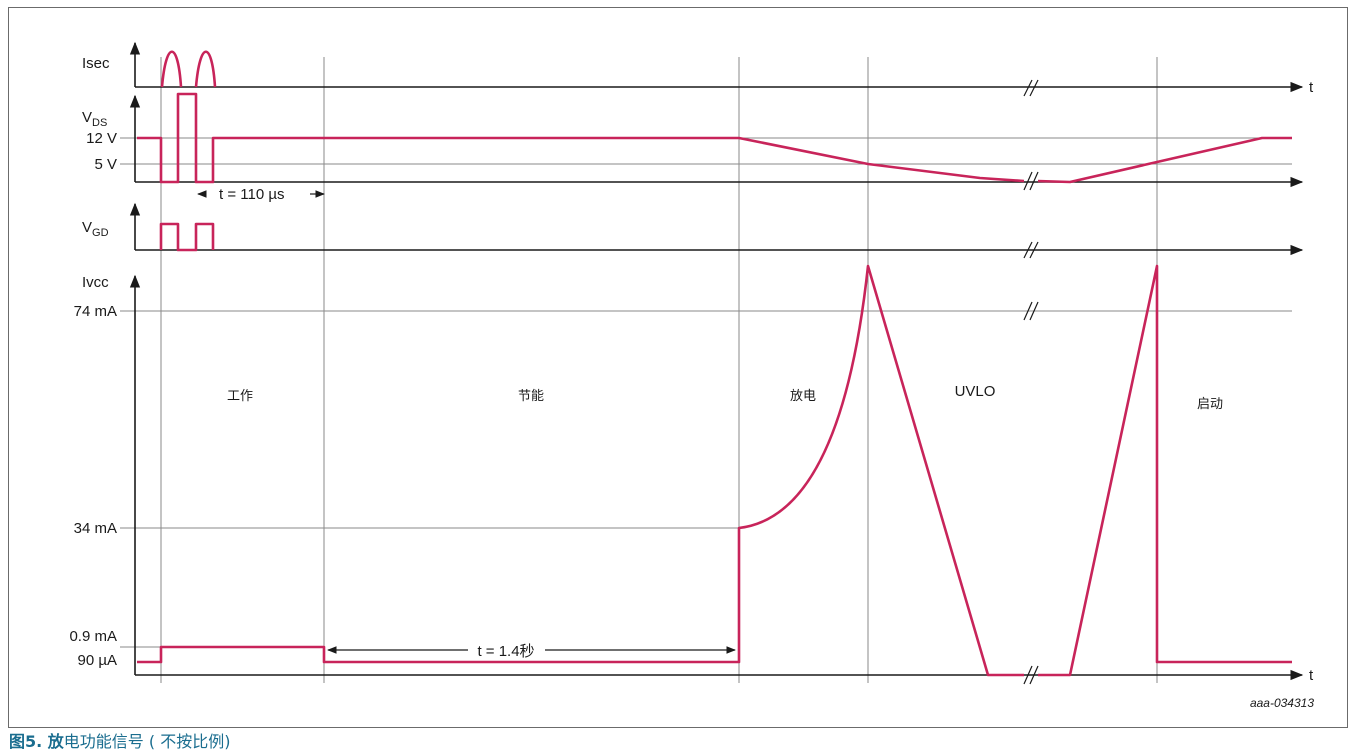 The image size is (1357, 753). What do you see at coordinates (187, 237) in the screenshot?
I see `vgd-waveform` at bounding box center [187, 237].